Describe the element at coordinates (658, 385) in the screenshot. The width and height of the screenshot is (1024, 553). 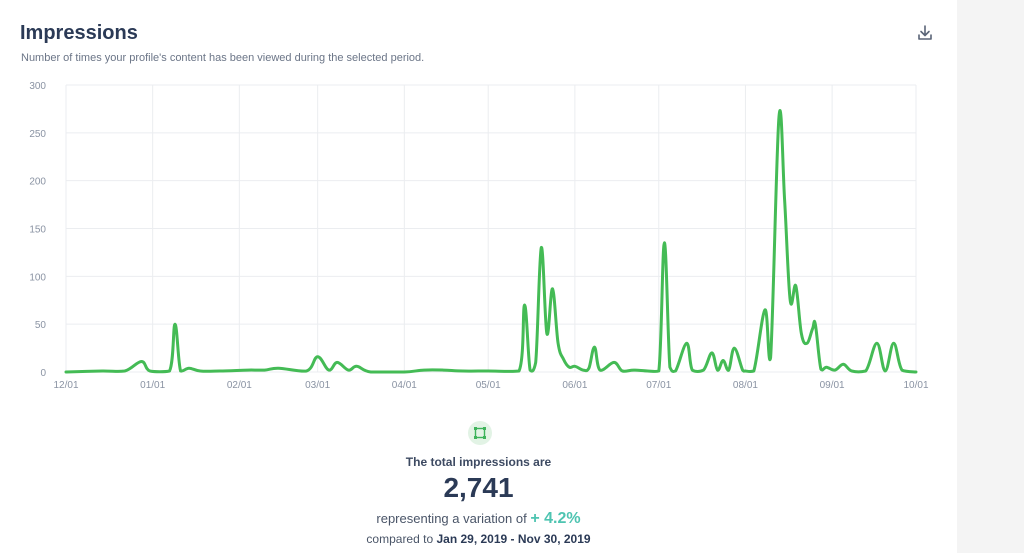
I see `x-tick-label: 07/01` at that location.